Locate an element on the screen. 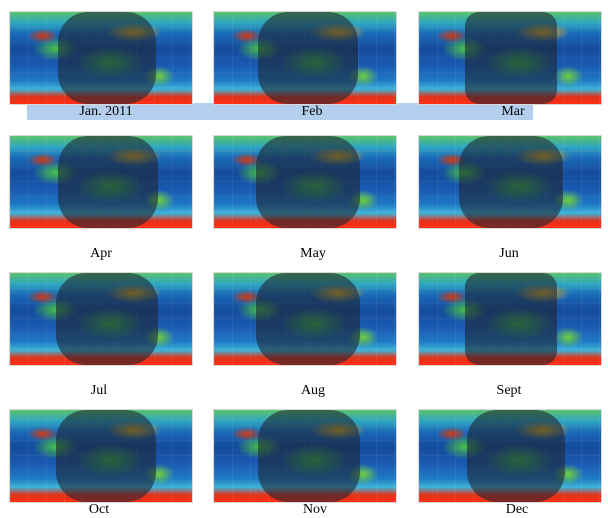  map-apr is located at coordinates (101, 182).